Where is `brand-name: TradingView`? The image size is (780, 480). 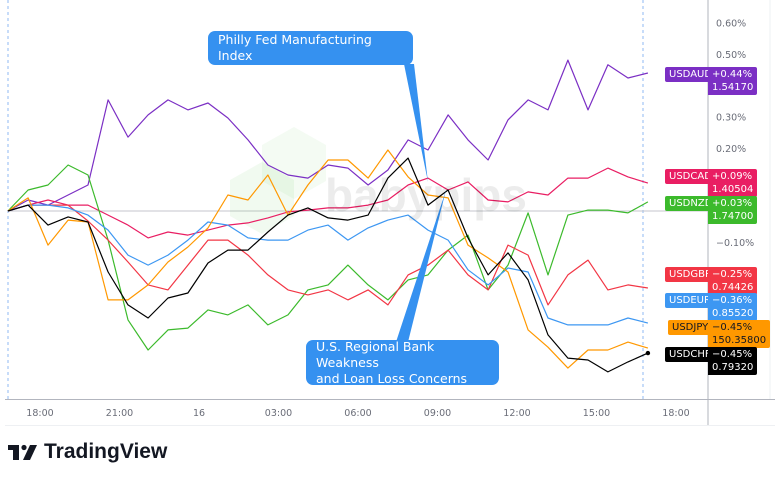
brand-name: TradingView is located at coordinates (106, 451).